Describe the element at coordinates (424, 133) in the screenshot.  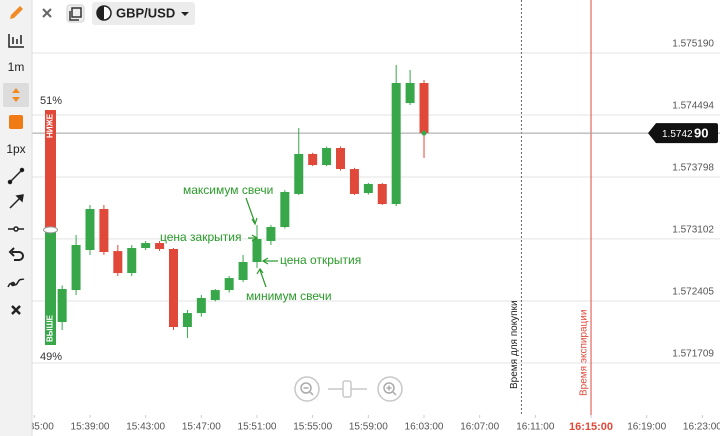
I see `last-price-dot` at that location.